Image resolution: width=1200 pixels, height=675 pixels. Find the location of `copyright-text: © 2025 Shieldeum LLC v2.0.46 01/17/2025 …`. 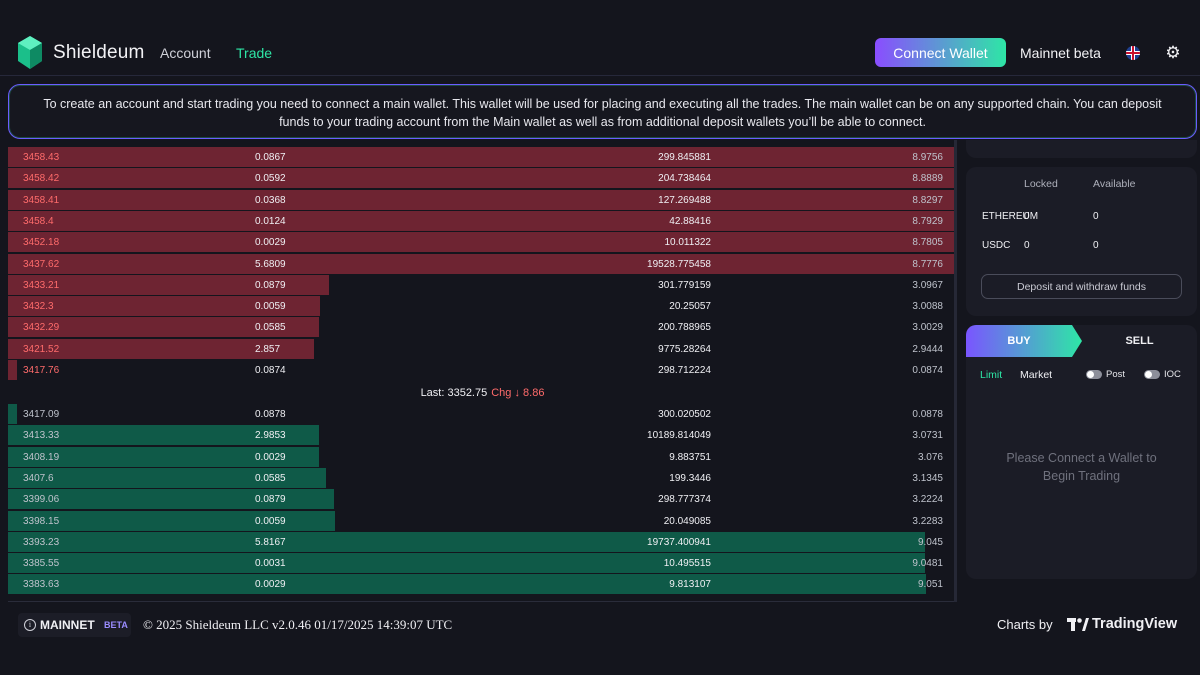

copyright-text: © 2025 Shieldeum LLC v2.0.46 01/17/2025 … is located at coordinates (298, 624).